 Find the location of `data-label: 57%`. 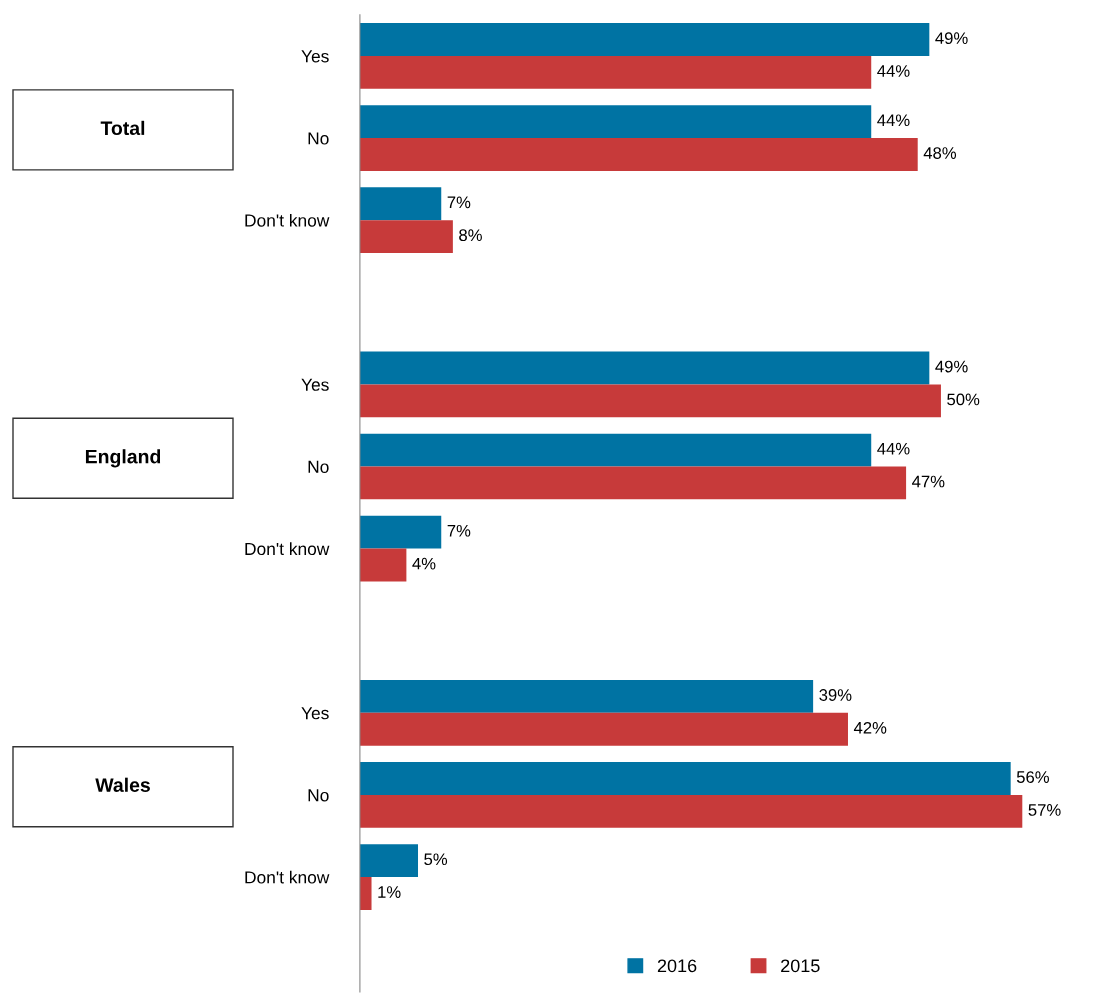

data-label: 57% is located at coordinates (1044, 810).